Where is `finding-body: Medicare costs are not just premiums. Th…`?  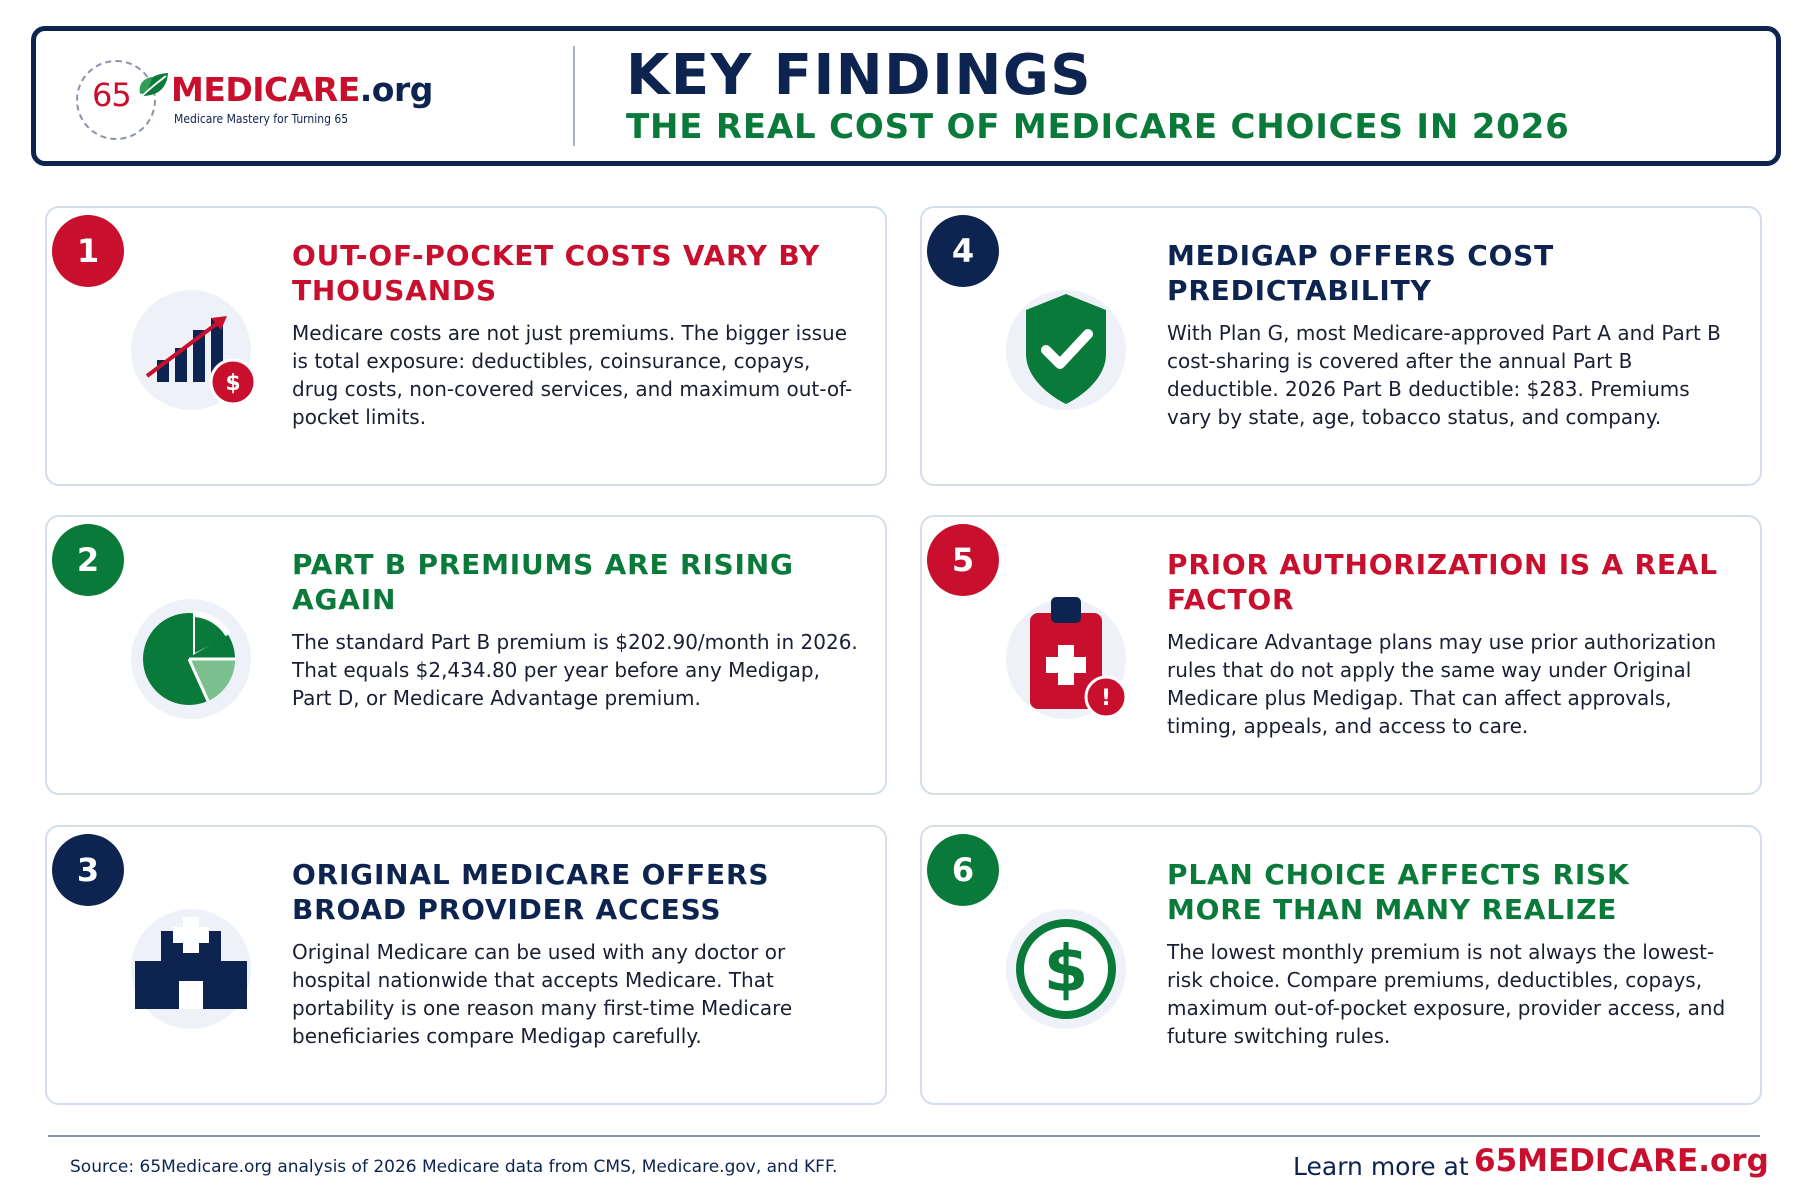
finding-body: Medicare costs are not just premiums. Th… is located at coordinates (572, 375).